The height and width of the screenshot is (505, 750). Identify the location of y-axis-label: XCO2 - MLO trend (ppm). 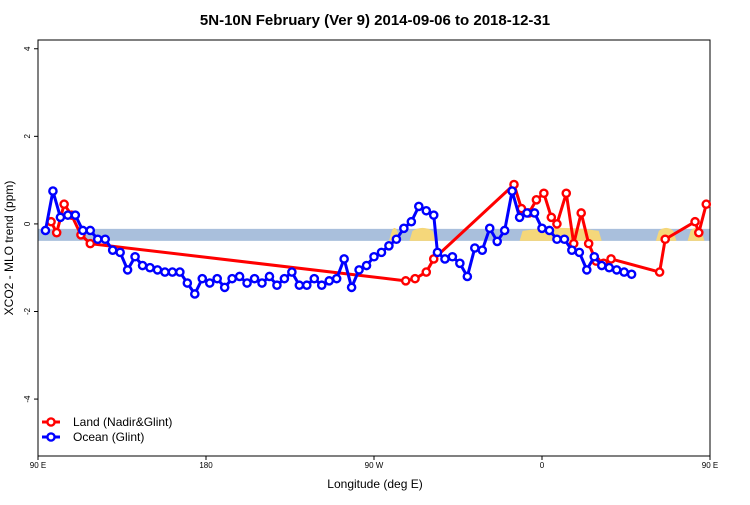
(9, 248).